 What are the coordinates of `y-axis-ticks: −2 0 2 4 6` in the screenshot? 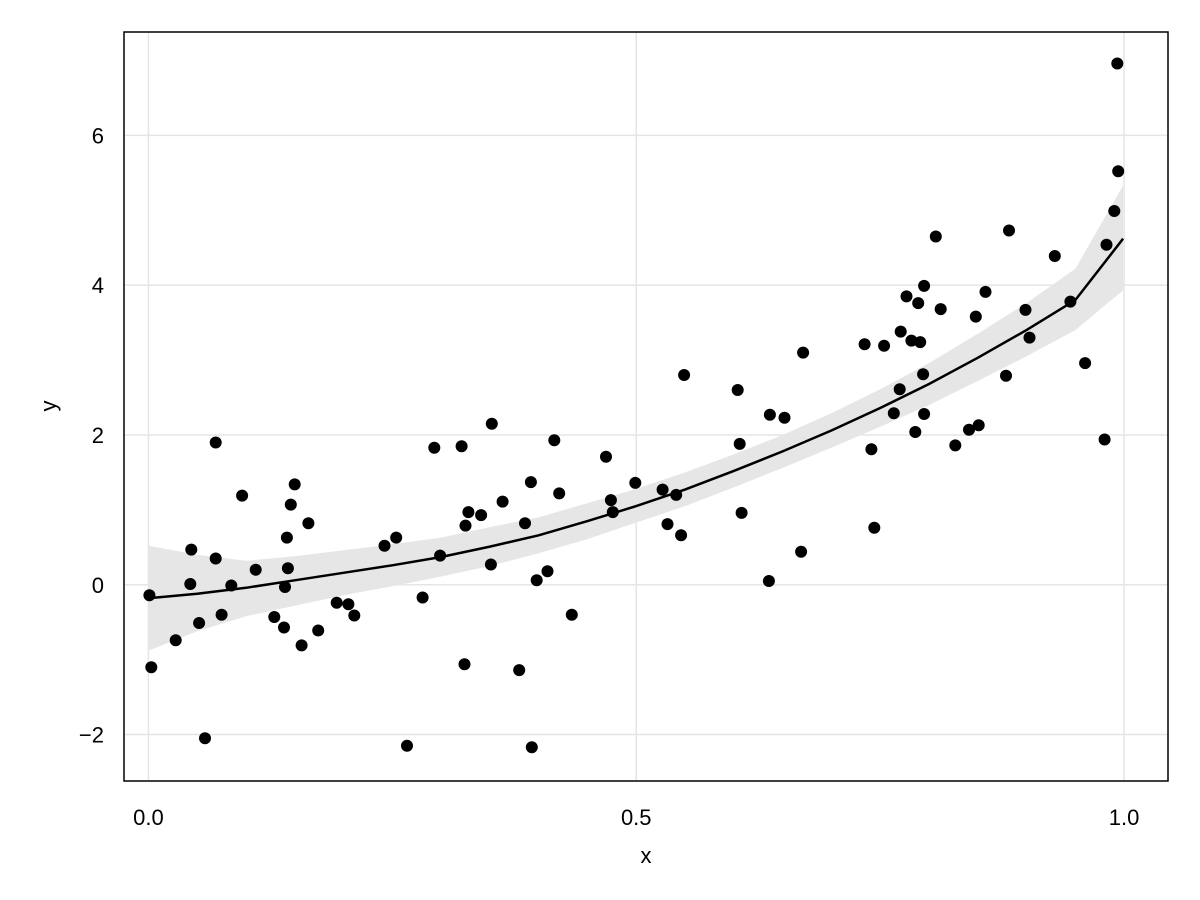 It's located at (91, 435).